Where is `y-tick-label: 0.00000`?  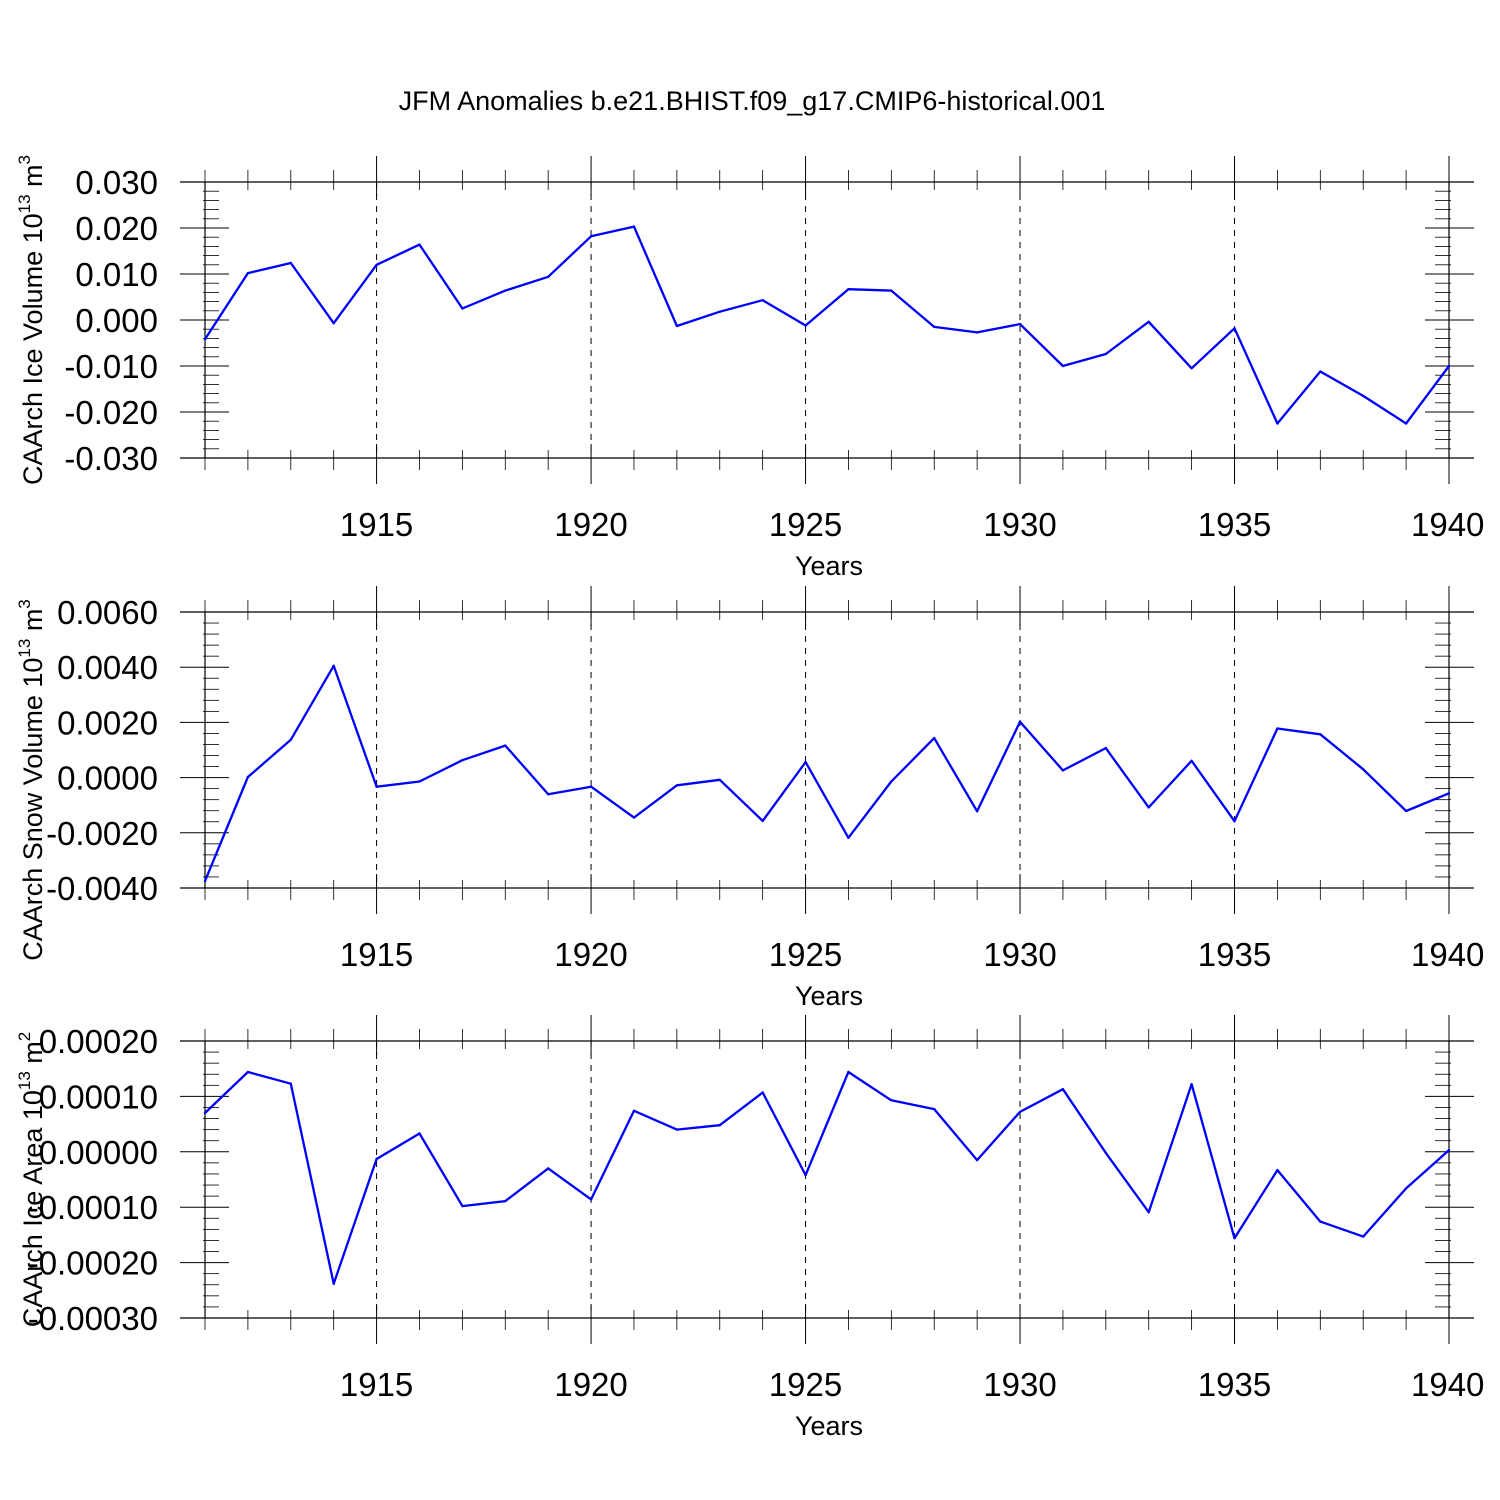
y-tick-label: 0.00000 is located at coordinates (98, 1152).